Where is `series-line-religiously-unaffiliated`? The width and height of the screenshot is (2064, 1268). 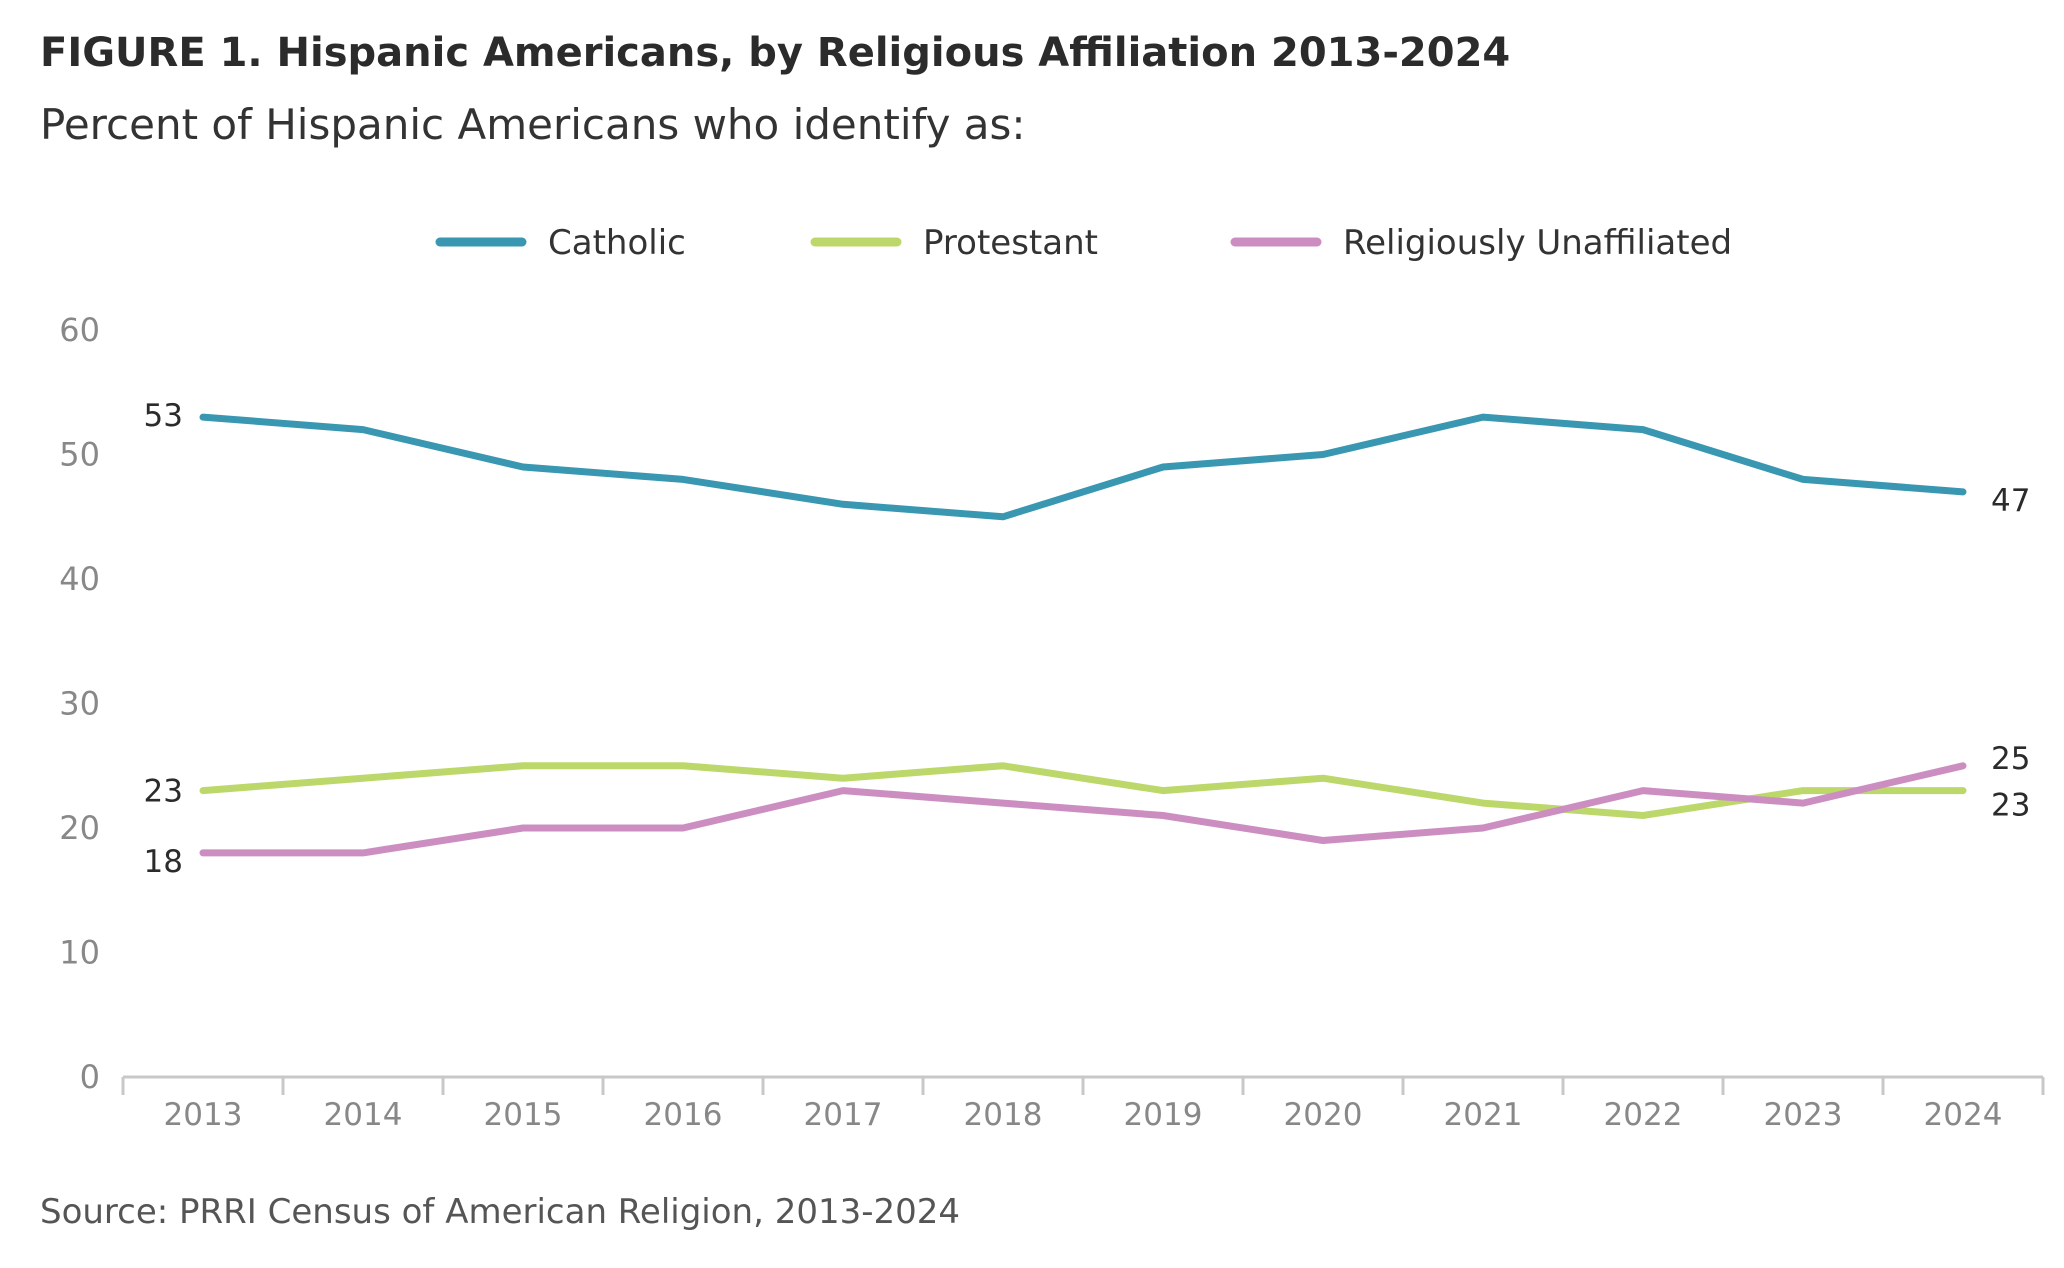 series-line-religiously-unaffiliated is located at coordinates (1083, 809).